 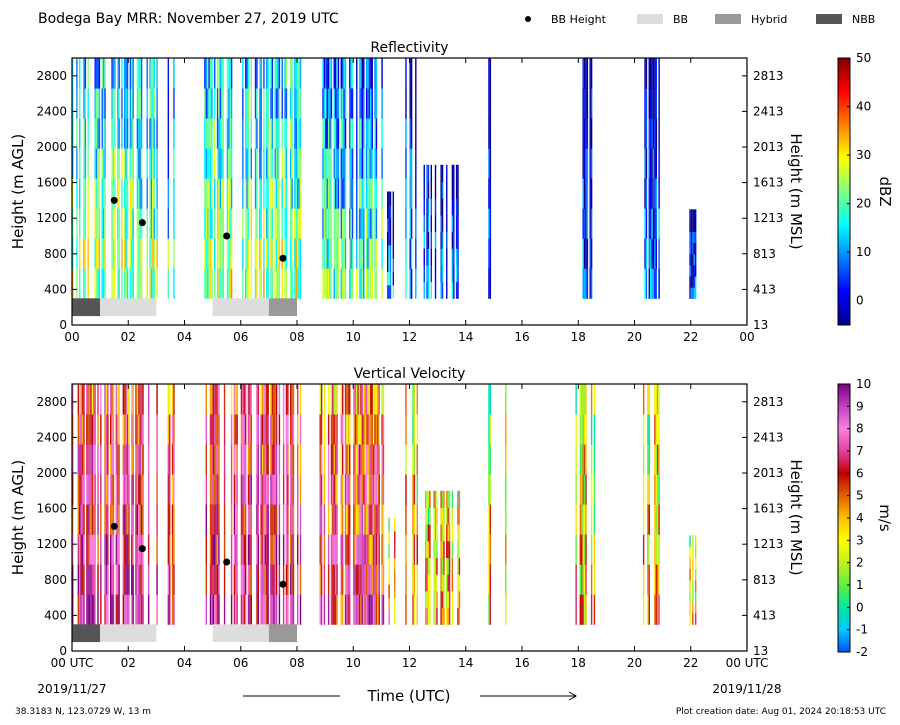 What do you see at coordinates (51, 218) in the screenshot?
I see `y-tick-label-left: 1200` at bounding box center [51, 218].